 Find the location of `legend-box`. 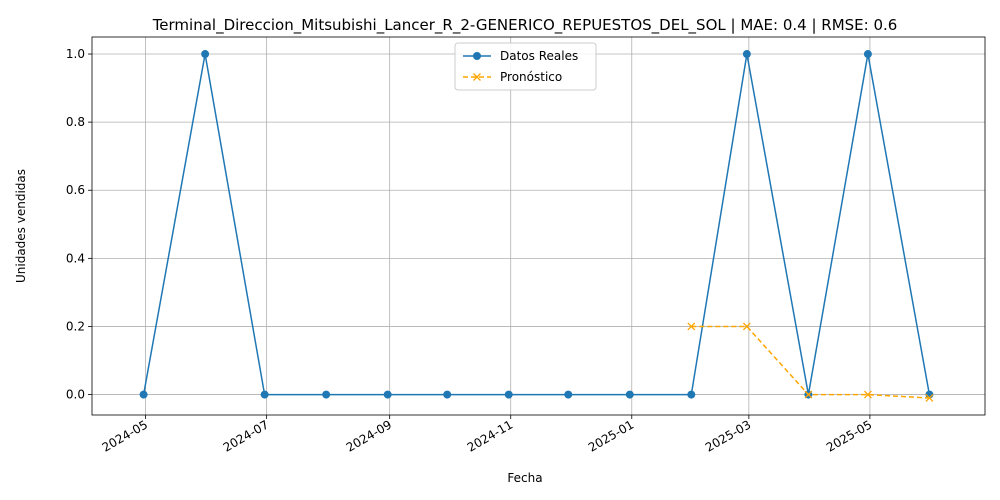

legend-box is located at coordinates (525, 66).